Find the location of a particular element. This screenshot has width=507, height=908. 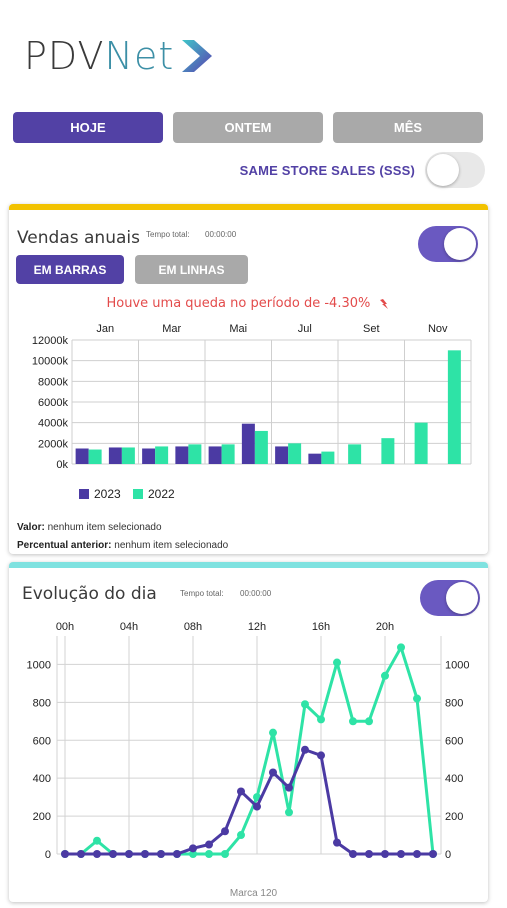

tab-today: HOJE is located at coordinates (88, 127).